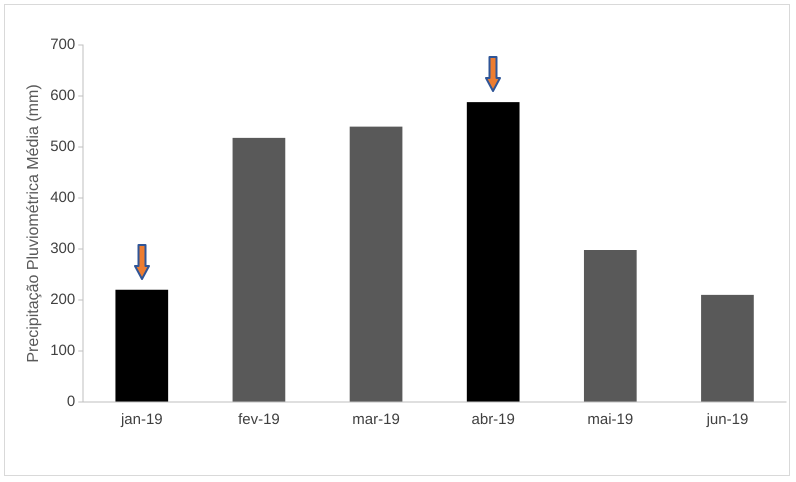 The width and height of the screenshot is (796, 482). I want to click on y-tick-label: 100, so click(63, 351).